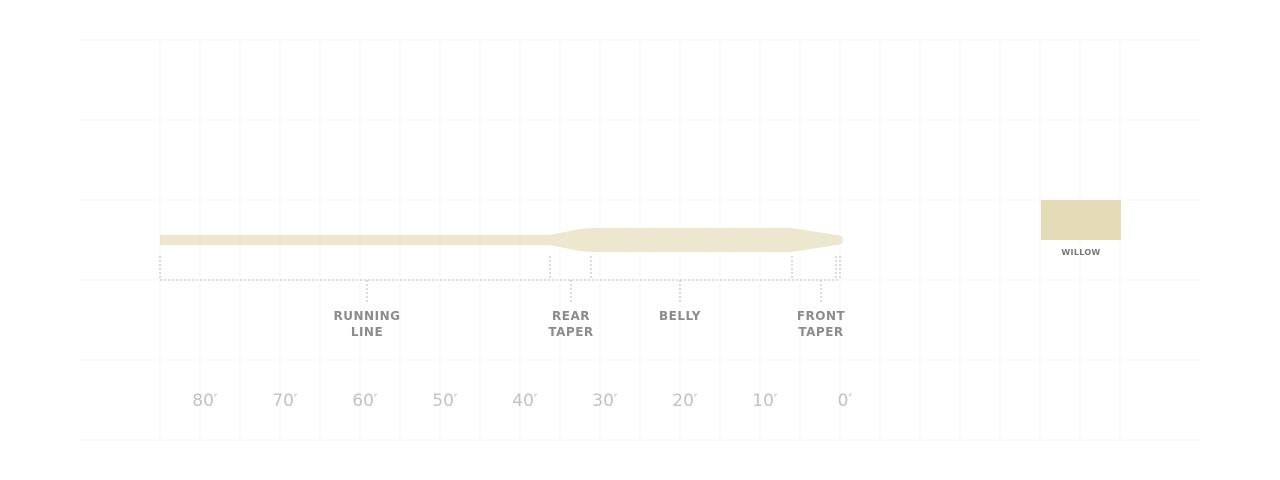  Describe the element at coordinates (525, 401) in the screenshot. I see `scale-label: 40′` at that location.